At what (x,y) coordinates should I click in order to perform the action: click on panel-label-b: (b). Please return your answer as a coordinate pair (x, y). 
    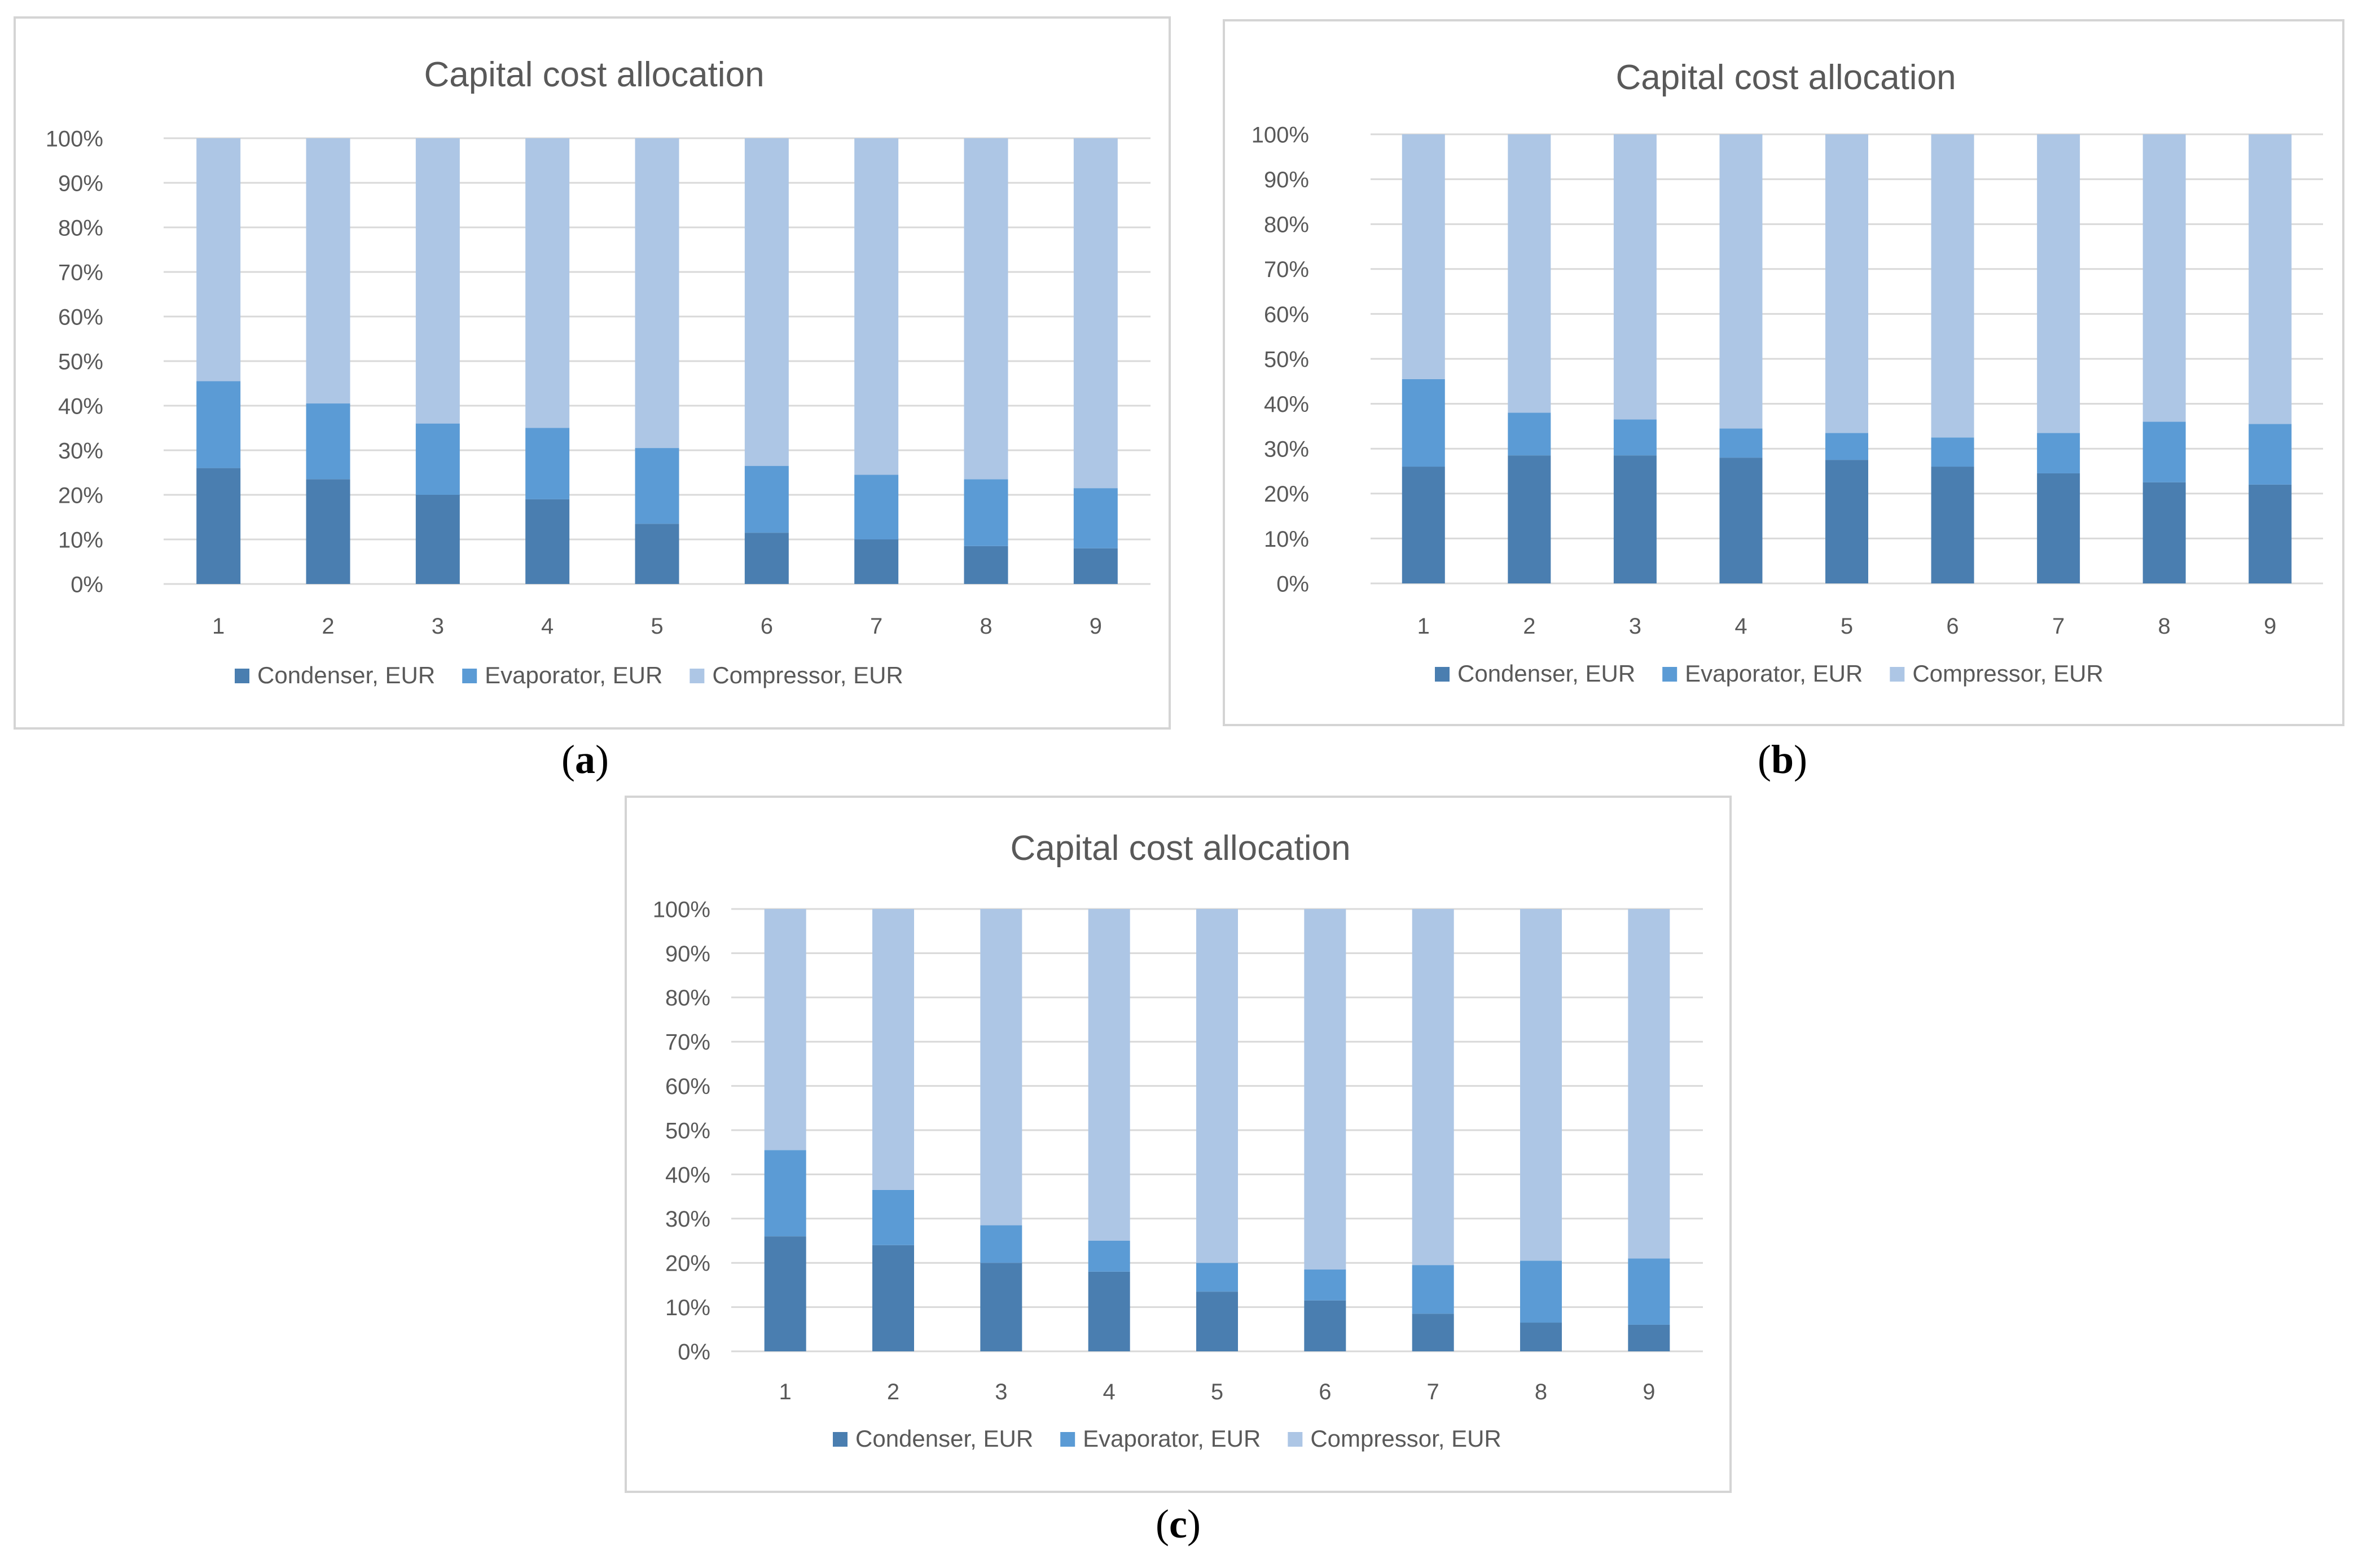
    Looking at the image, I should click on (1782, 759).